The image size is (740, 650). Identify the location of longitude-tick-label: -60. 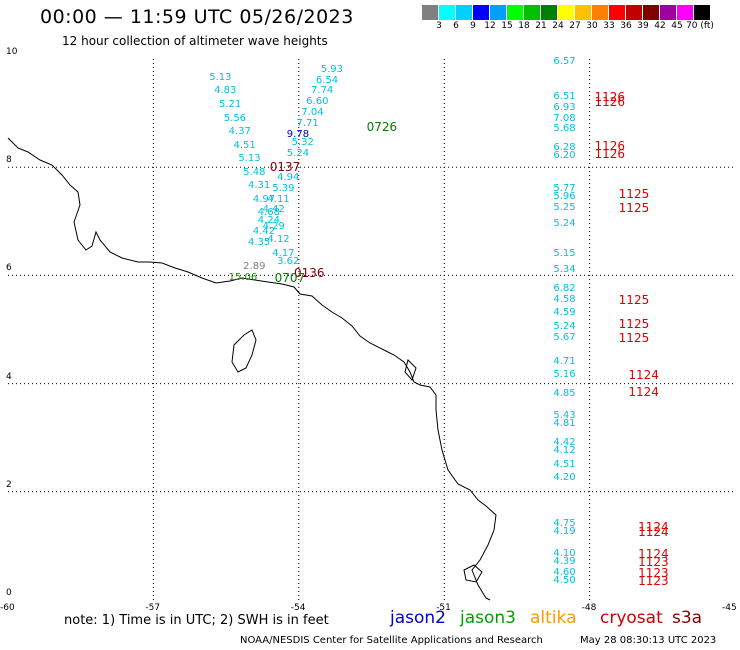
(7, 608).